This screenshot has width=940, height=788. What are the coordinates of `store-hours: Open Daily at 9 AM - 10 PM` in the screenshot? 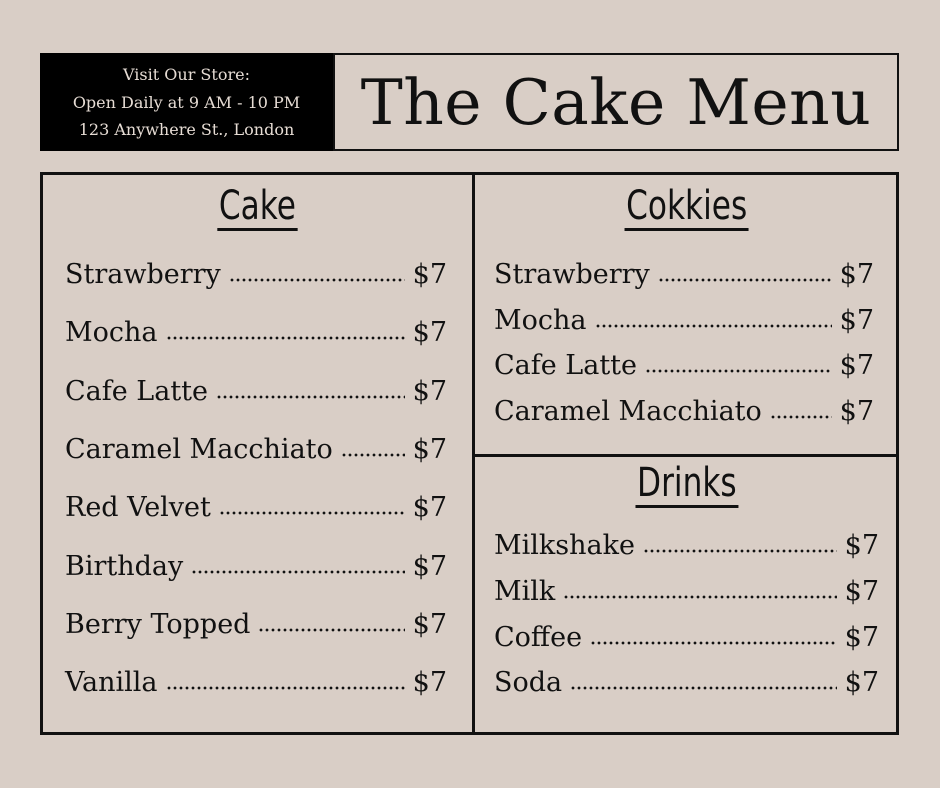 It's located at (186, 102).